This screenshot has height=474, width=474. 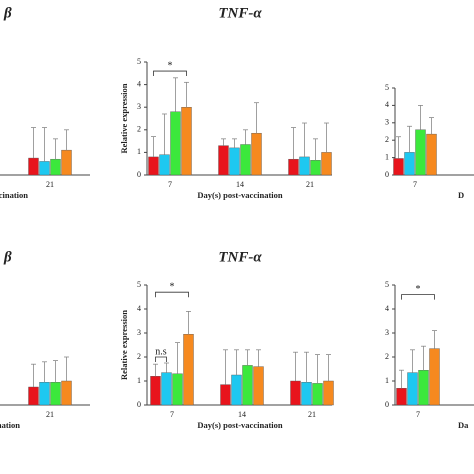 I want to click on x-axis-label: D, so click(x=461, y=195).